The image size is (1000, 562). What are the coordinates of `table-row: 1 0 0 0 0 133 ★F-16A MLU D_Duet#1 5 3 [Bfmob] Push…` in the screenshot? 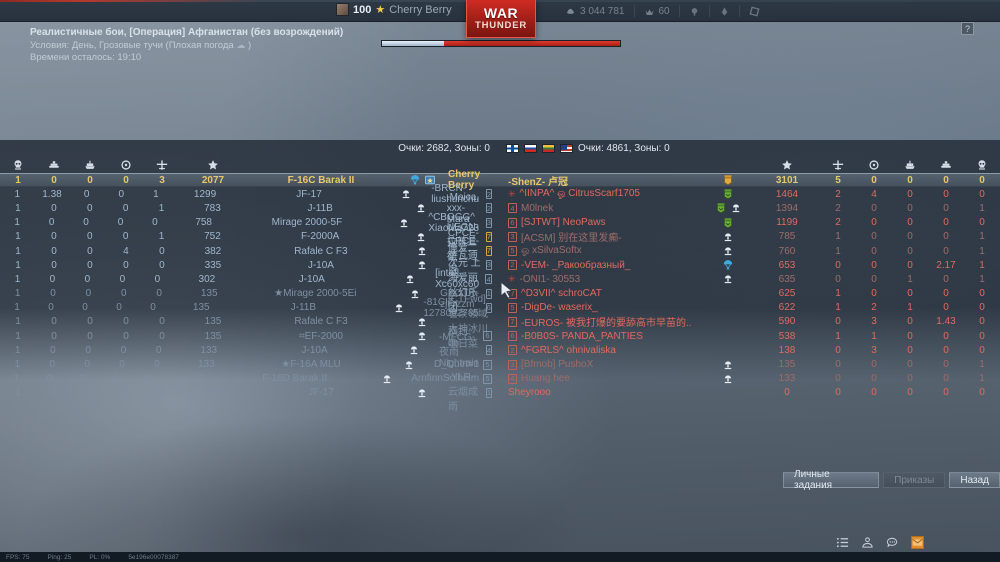 It's located at (500, 364).